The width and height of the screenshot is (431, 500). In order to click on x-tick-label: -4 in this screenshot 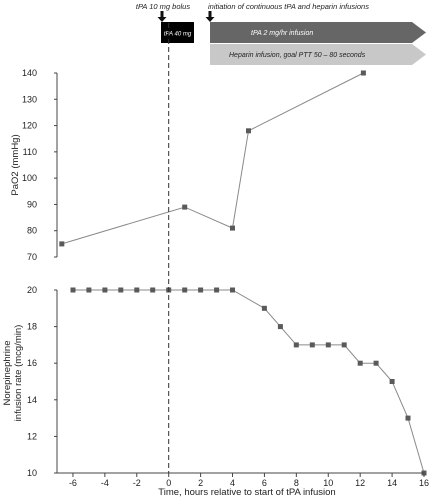, I will do `click(105, 483)`.